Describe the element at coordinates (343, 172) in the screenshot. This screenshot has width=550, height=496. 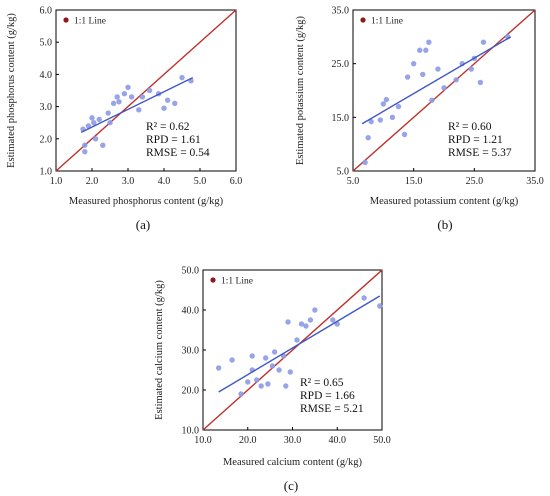
I see `y-tick-label: 5.0` at that location.